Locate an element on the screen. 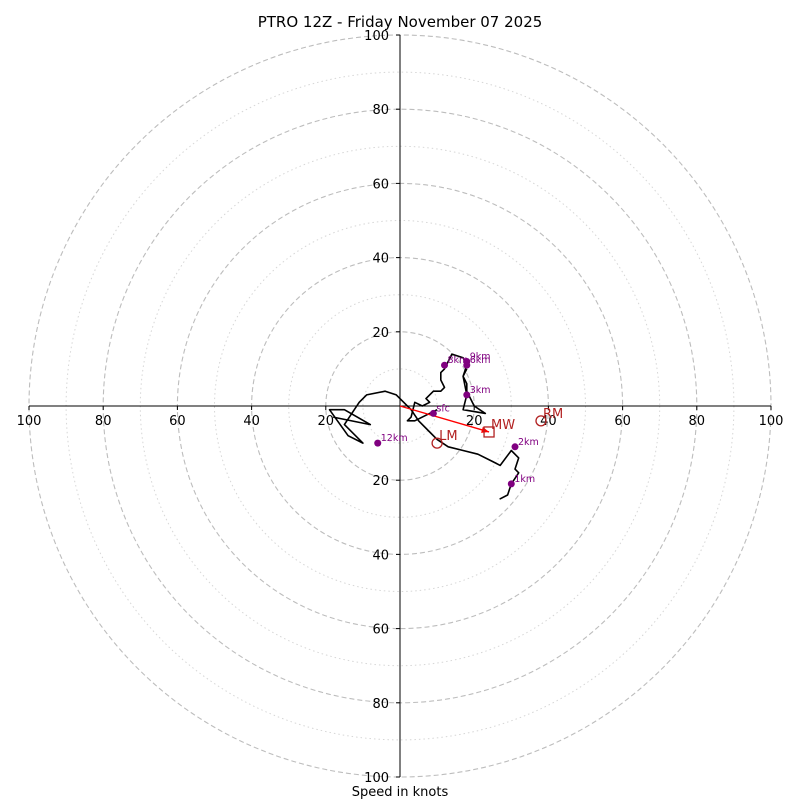 The height and width of the screenshot is (800, 800). mw-label: MW is located at coordinates (503, 425).